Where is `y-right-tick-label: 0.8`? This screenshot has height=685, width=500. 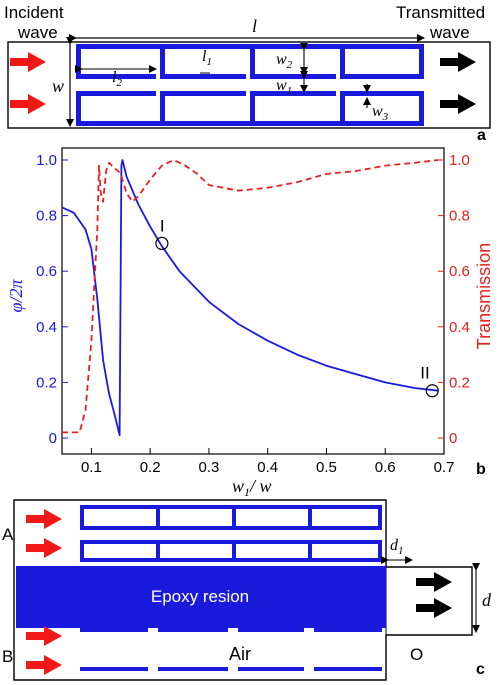
y-right-tick-label: 0.8 is located at coordinates (459, 216).